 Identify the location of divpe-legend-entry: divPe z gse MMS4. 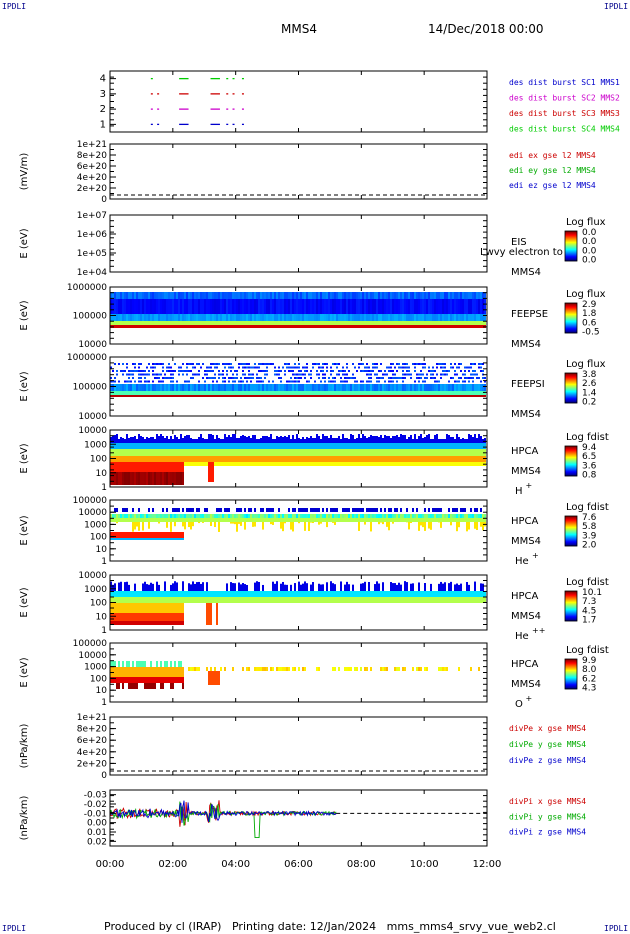
(547, 760).